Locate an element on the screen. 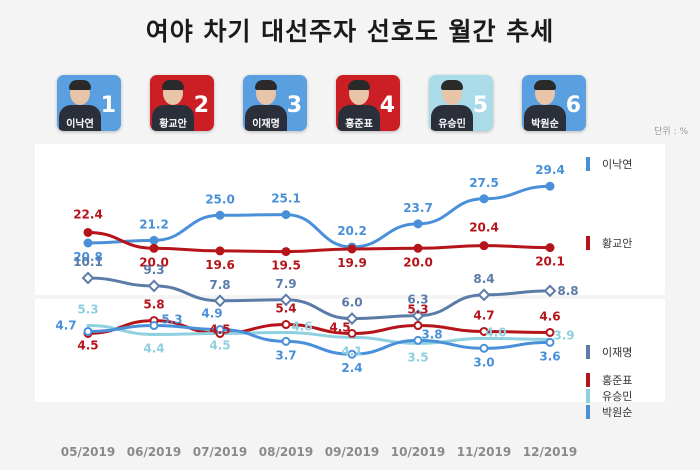 Image resolution: width=700 pixels, height=470 pixels. x-tick-label: 06/2019 is located at coordinates (154, 452).